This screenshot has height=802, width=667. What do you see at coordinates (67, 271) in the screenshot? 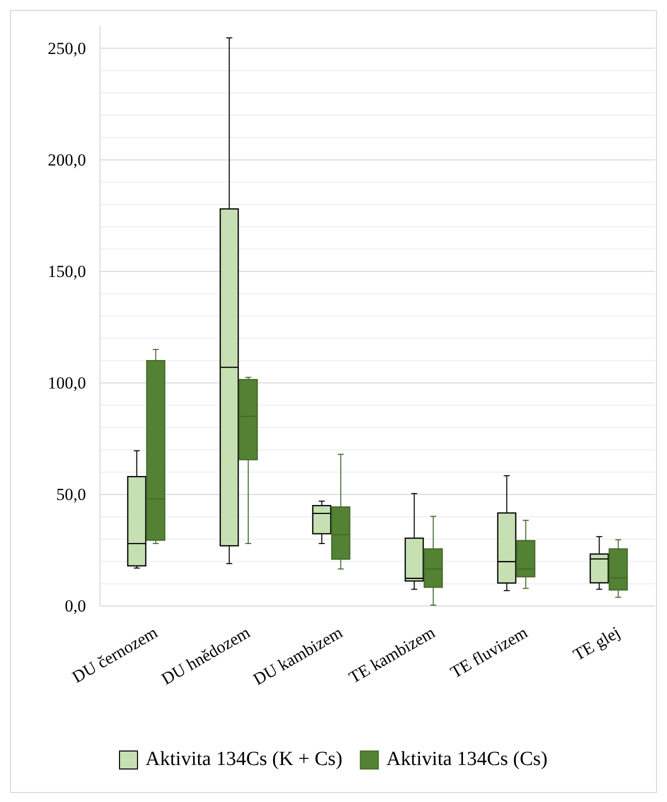
I see `y-tick-label: 150,0` at bounding box center [67, 271].